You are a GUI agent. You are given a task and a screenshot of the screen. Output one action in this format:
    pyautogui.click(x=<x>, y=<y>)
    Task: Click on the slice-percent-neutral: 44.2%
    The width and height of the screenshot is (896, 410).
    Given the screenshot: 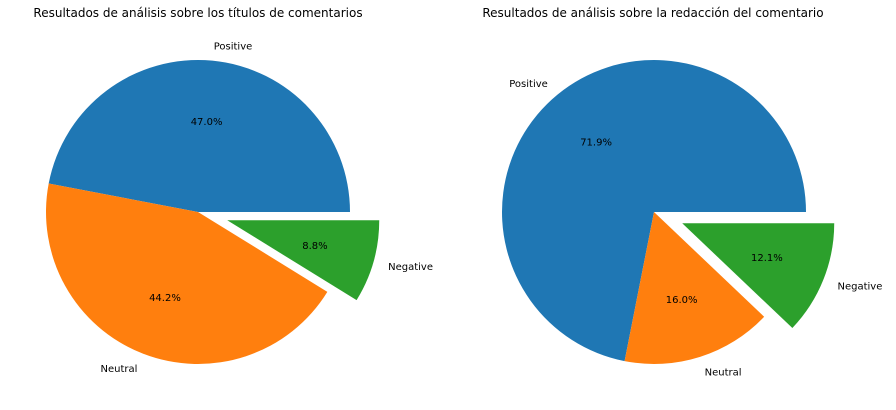 What is the action you would take?
    pyautogui.click(x=165, y=298)
    